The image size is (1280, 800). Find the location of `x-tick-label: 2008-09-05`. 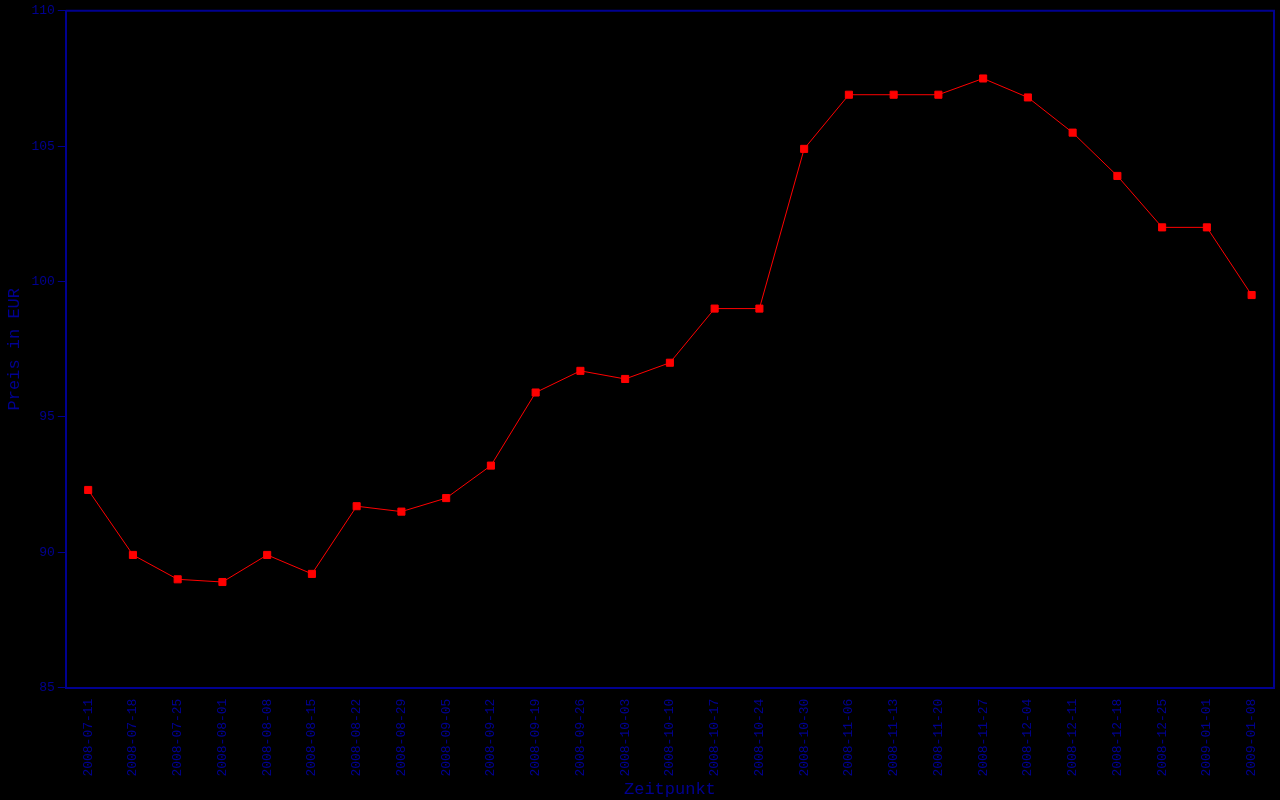

x-tick-label: 2008-09-05 is located at coordinates (446, 737).